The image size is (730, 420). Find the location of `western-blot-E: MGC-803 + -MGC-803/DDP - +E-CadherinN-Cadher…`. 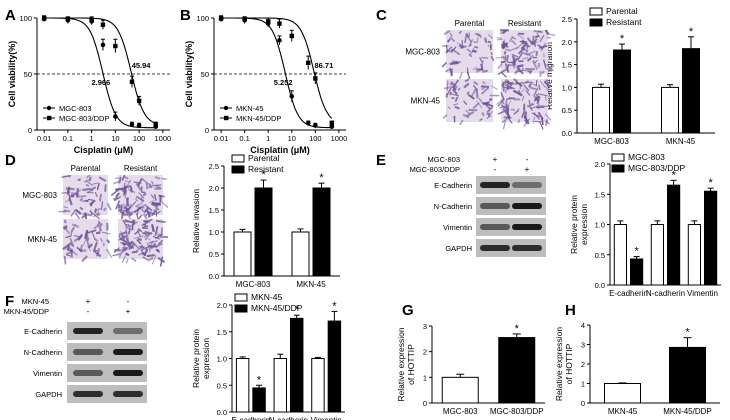

western-blot-E: MGC-803 + -MGC-803/DDP - +E-CadherinN-Cadher… is located at coordinates (478, 206).